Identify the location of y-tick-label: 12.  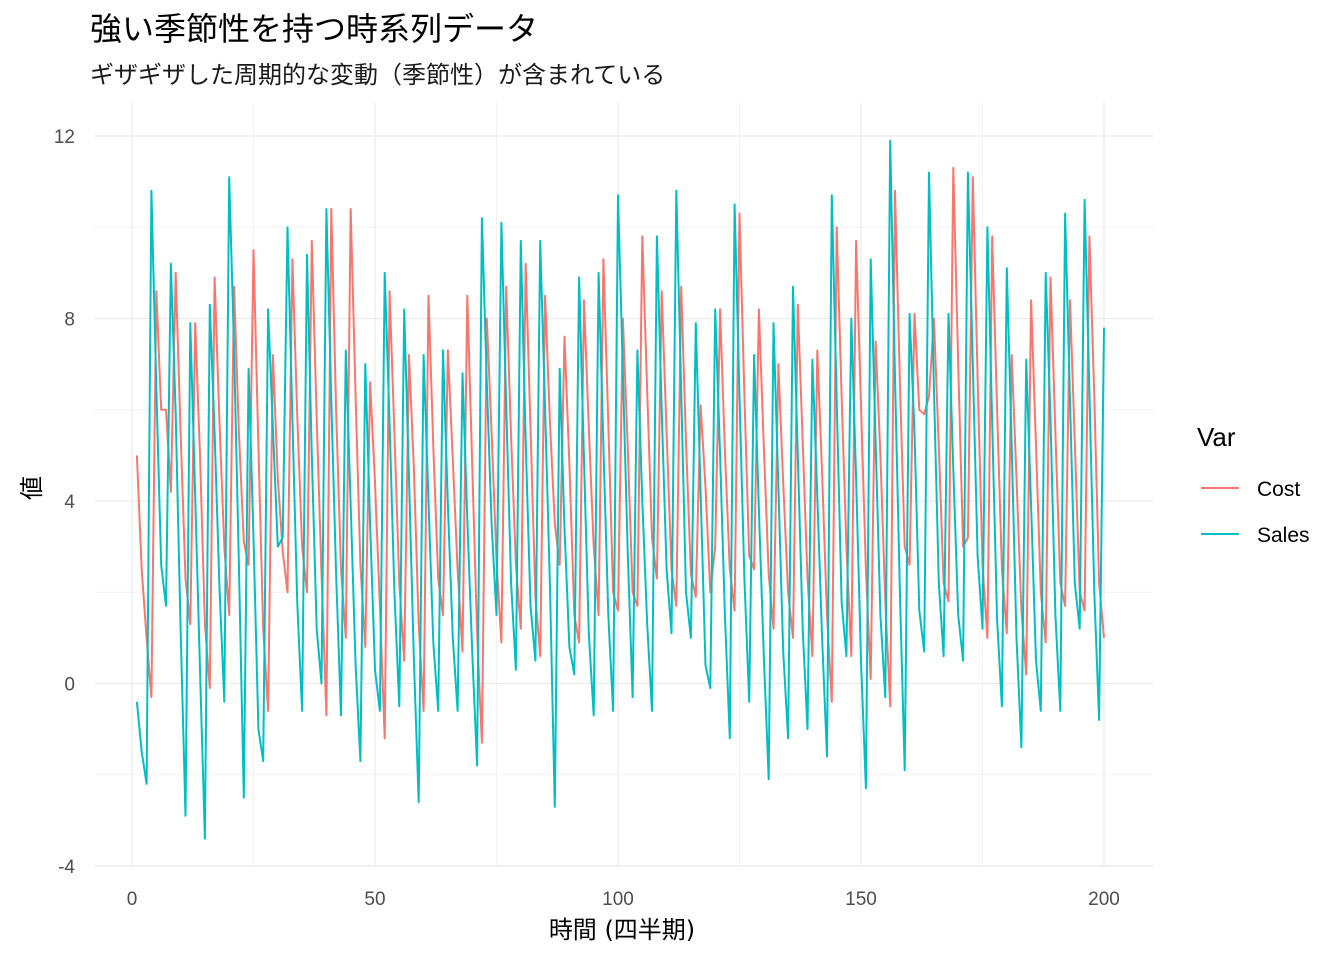
(64, 137).